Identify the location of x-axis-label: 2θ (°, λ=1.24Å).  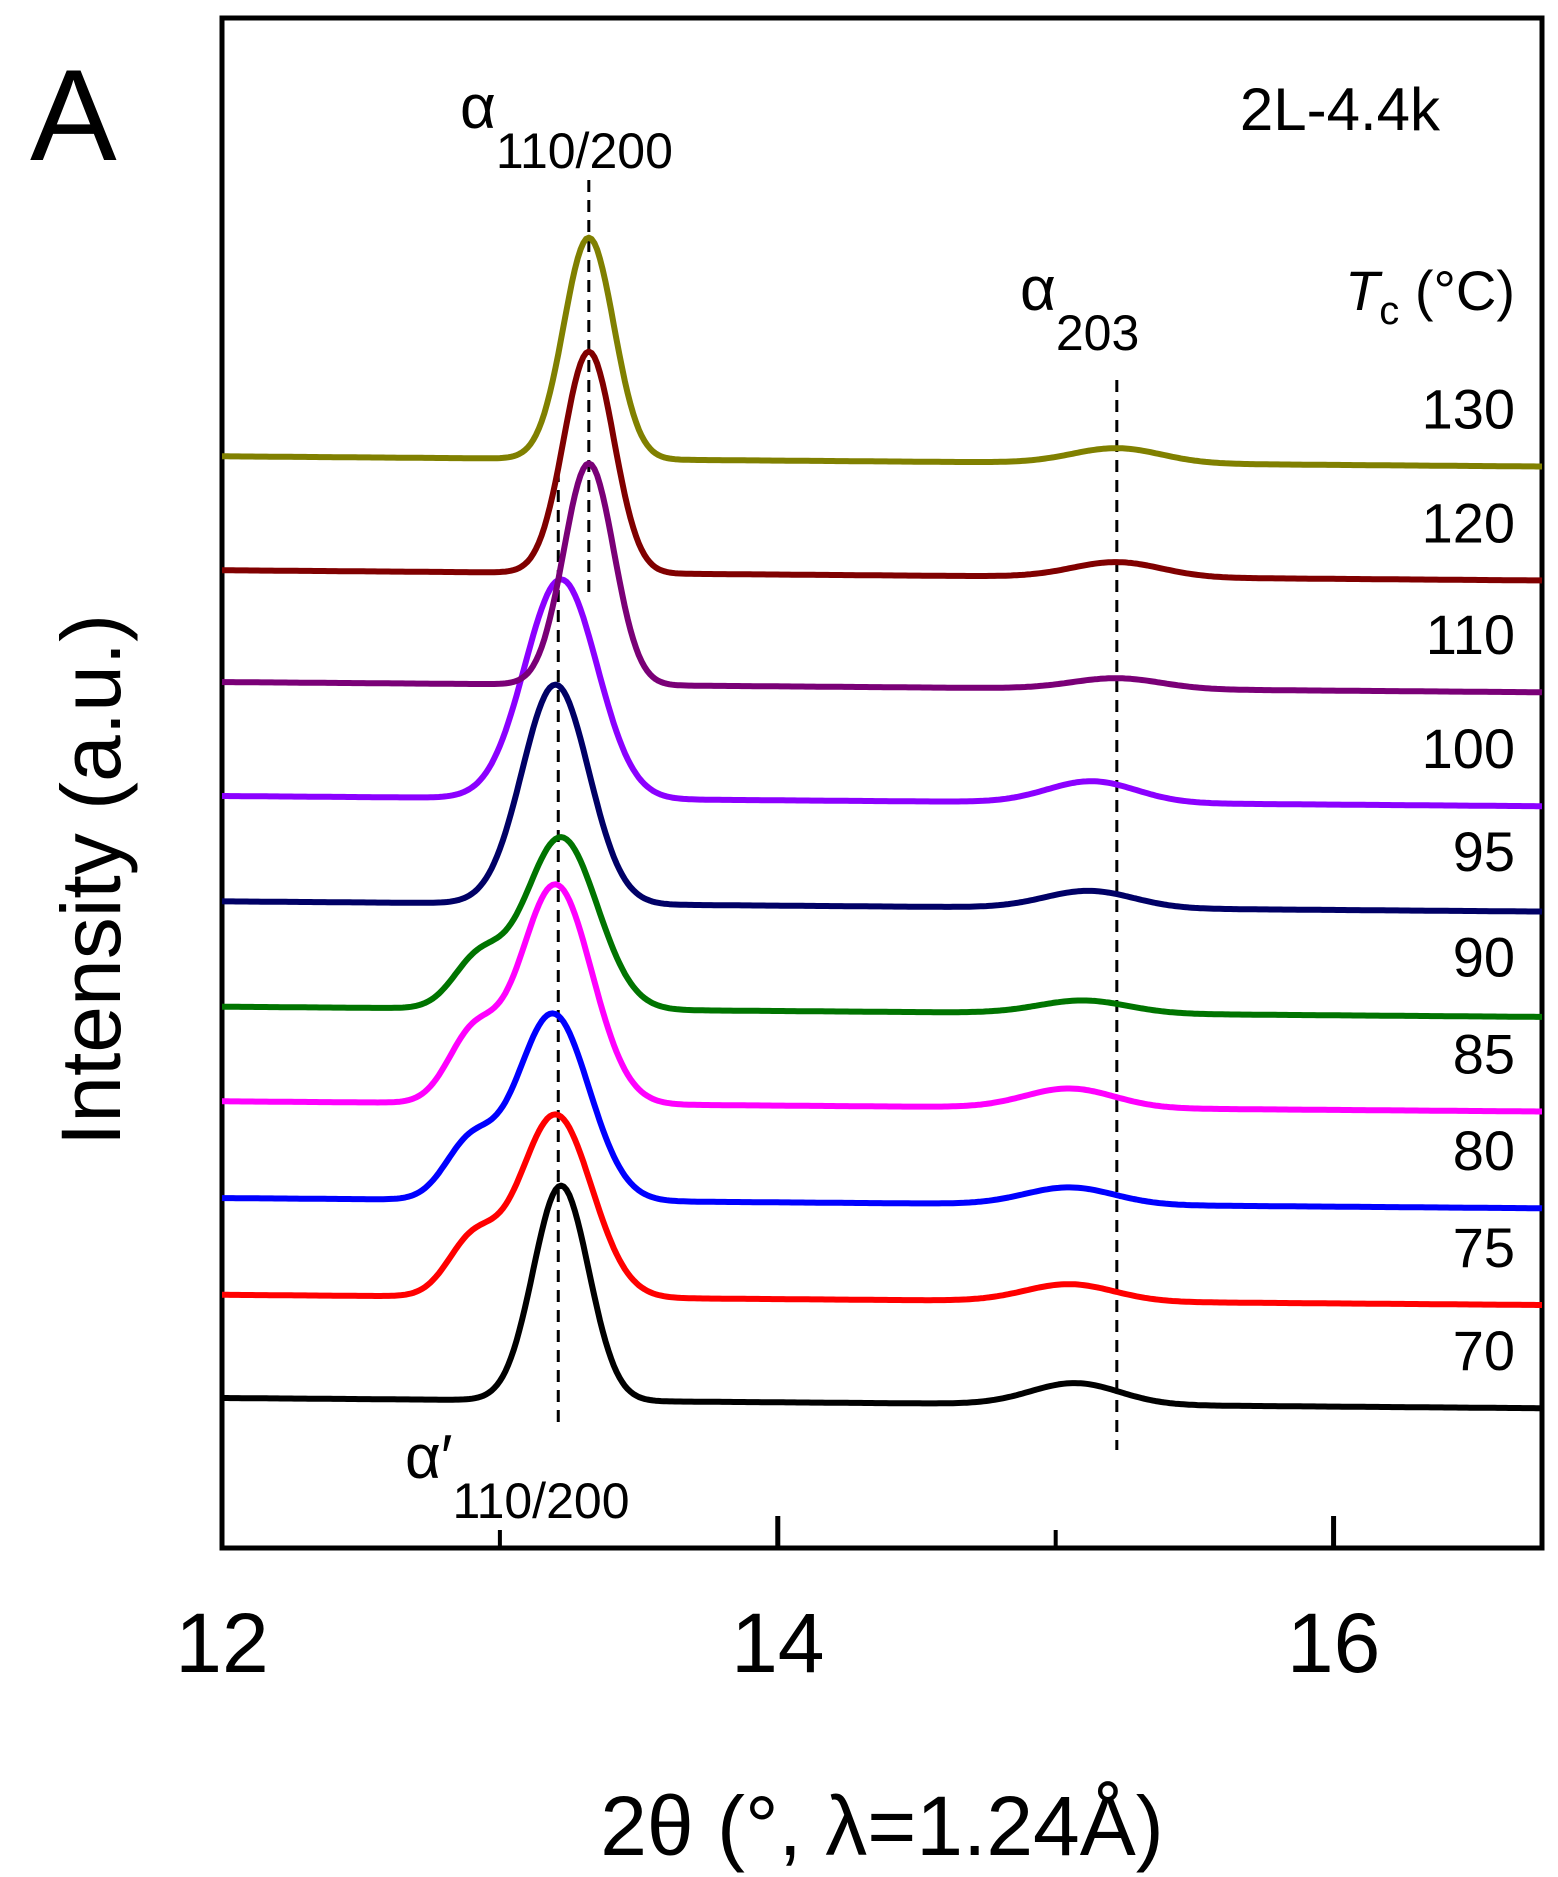
(882, 1826).